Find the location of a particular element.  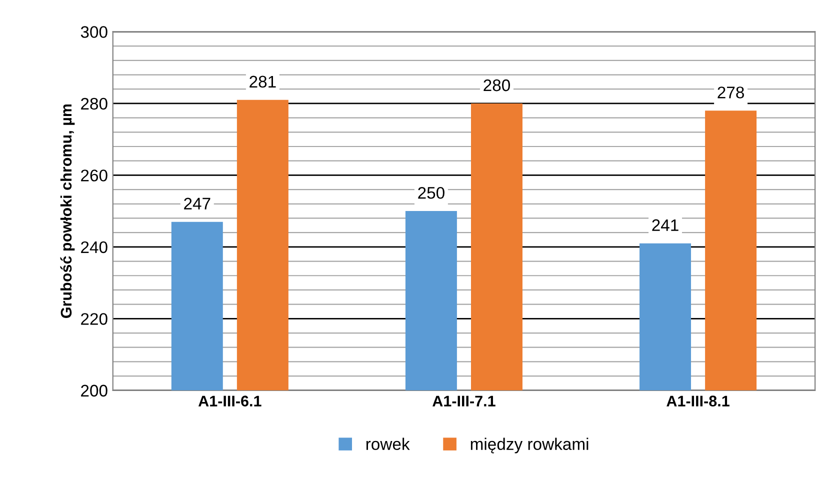

legend-label: rowek is located at coordinates (388, 444).